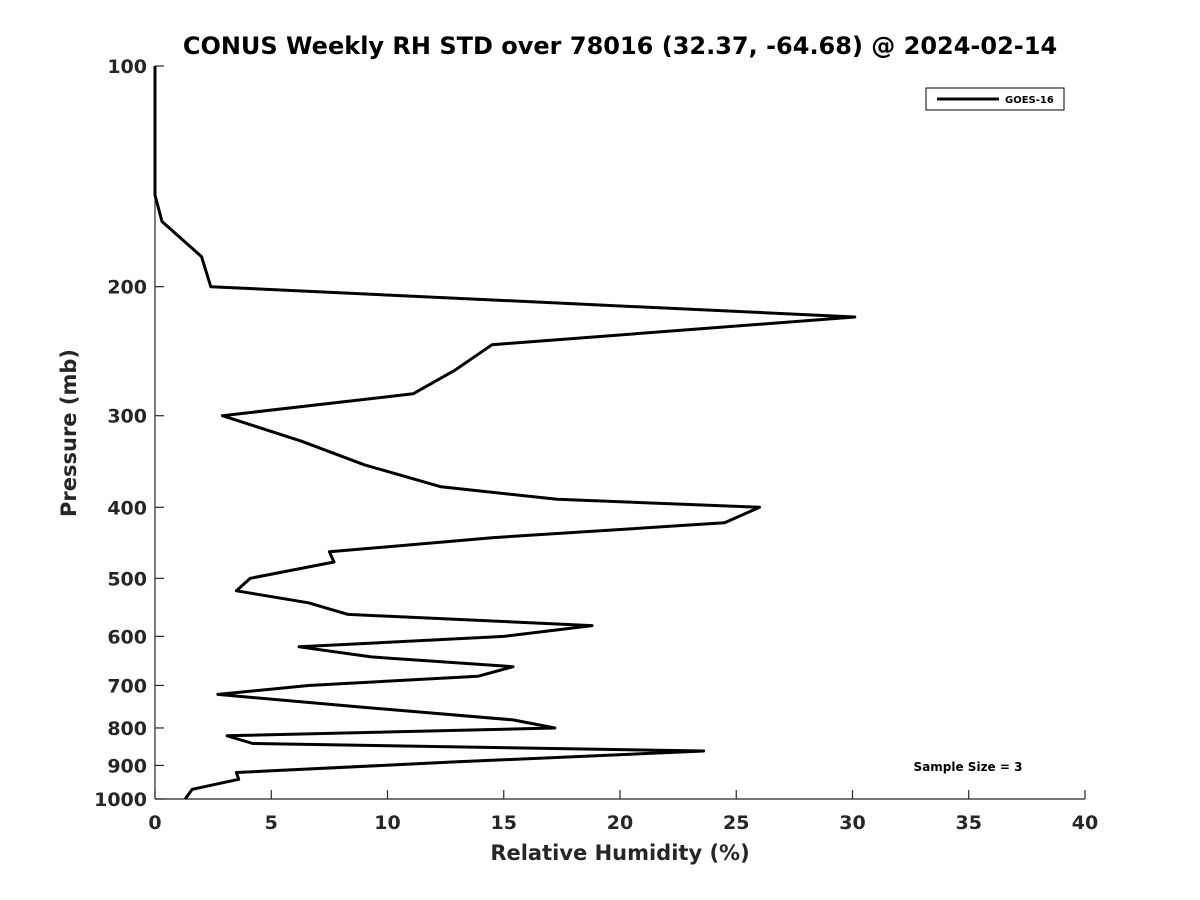 The image size is (1200, 900). What do you see at coordinates (127, 686) in the screenshot?
I see `y-tick-label: 700` at bounding box center [127, 686].